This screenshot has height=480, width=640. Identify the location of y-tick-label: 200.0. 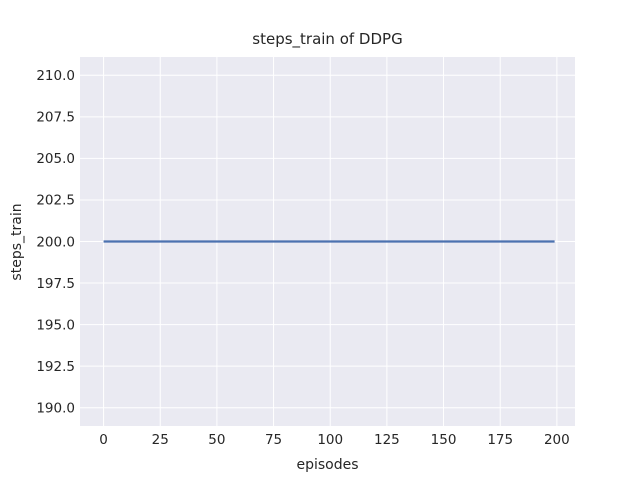
(55, 242).